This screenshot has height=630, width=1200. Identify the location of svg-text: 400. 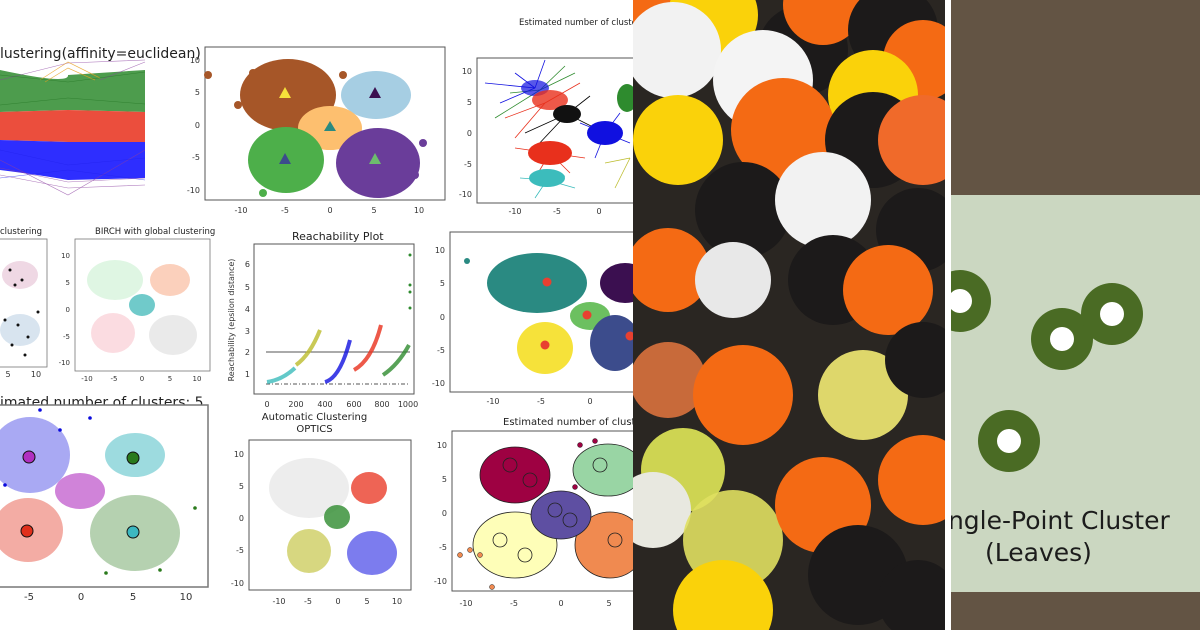
(324, 404).